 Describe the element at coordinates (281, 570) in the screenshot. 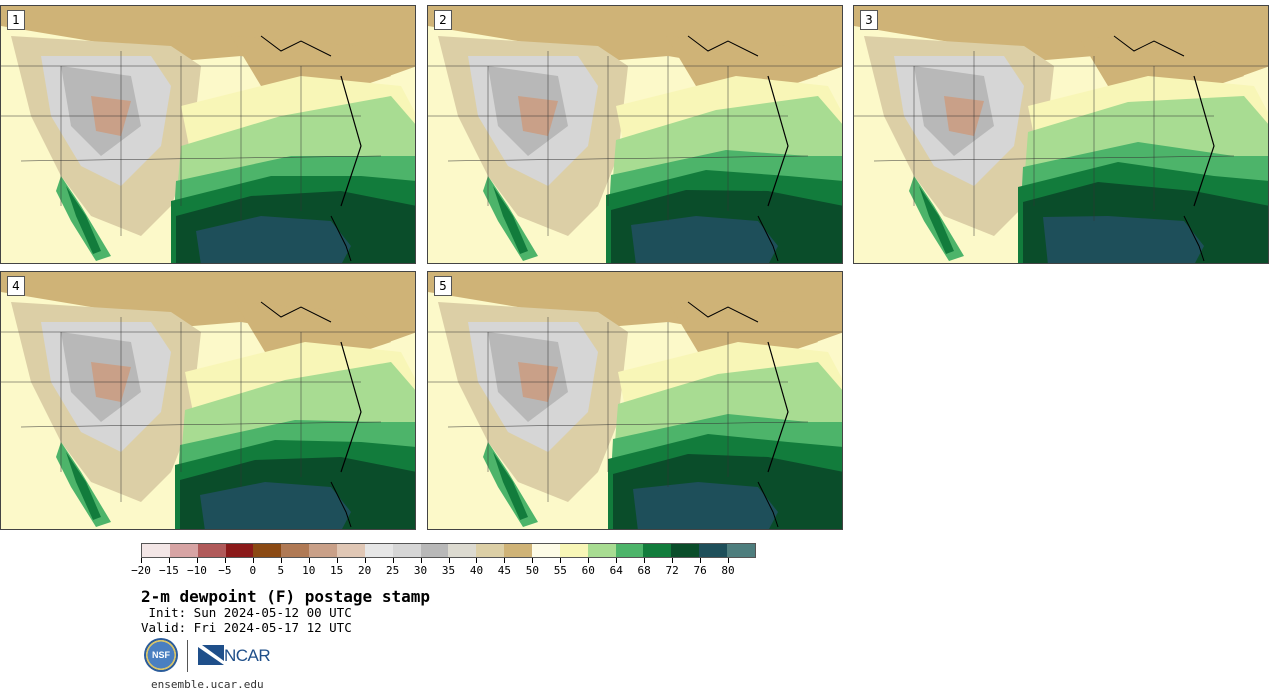

I see `colorbar-tick-label: 5` at that location.